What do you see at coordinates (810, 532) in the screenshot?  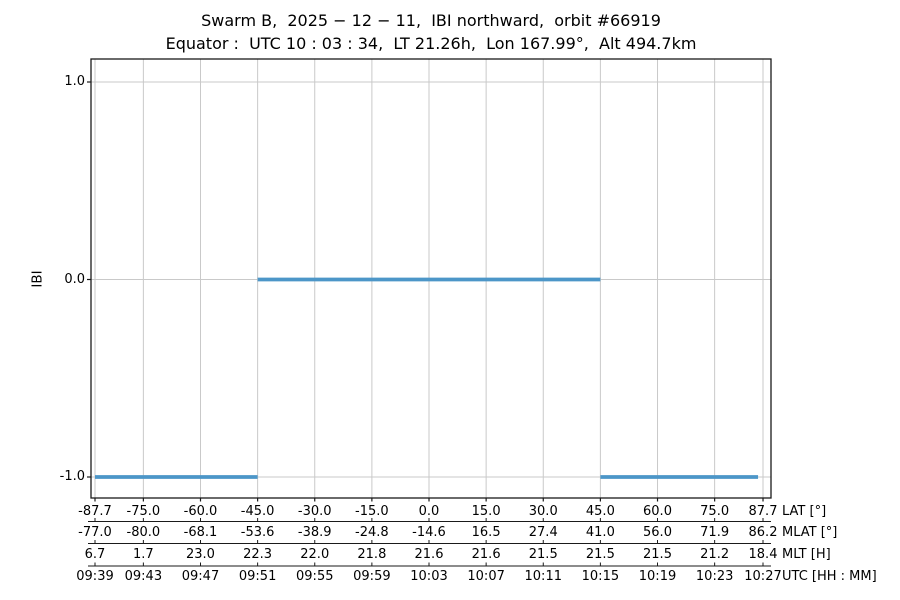 I see `axis-row-label: MLAT [°]` at bounding box center [810, 532].